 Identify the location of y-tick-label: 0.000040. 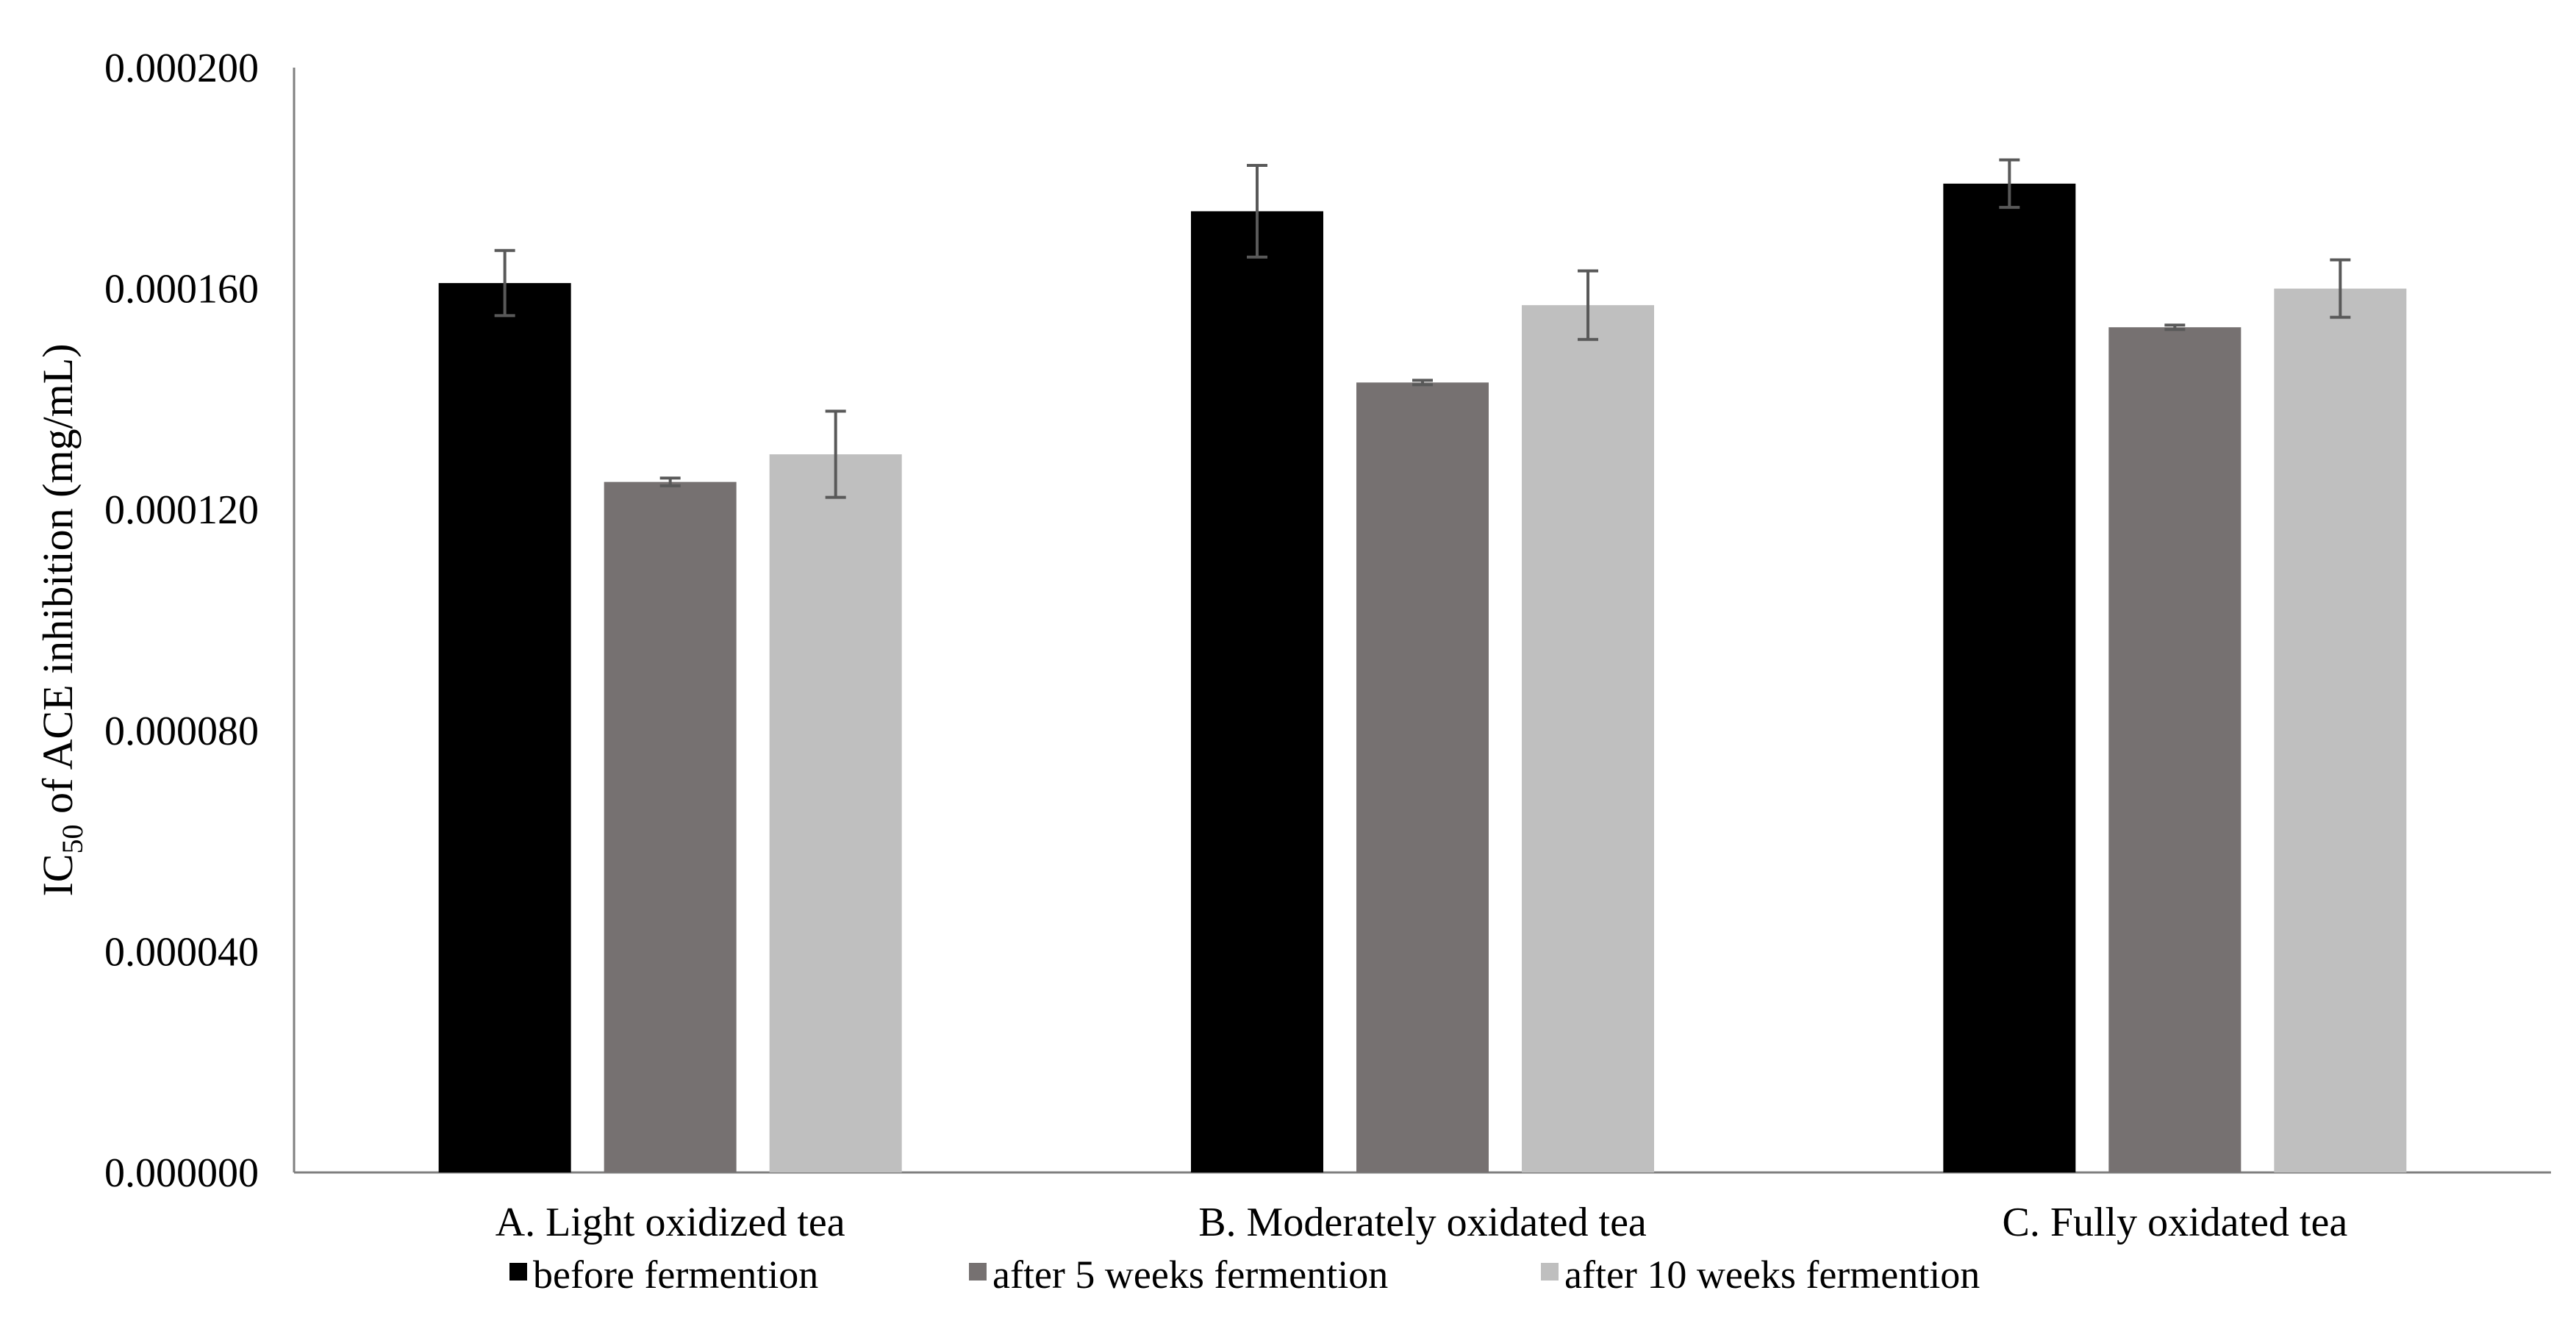
(181, 952).